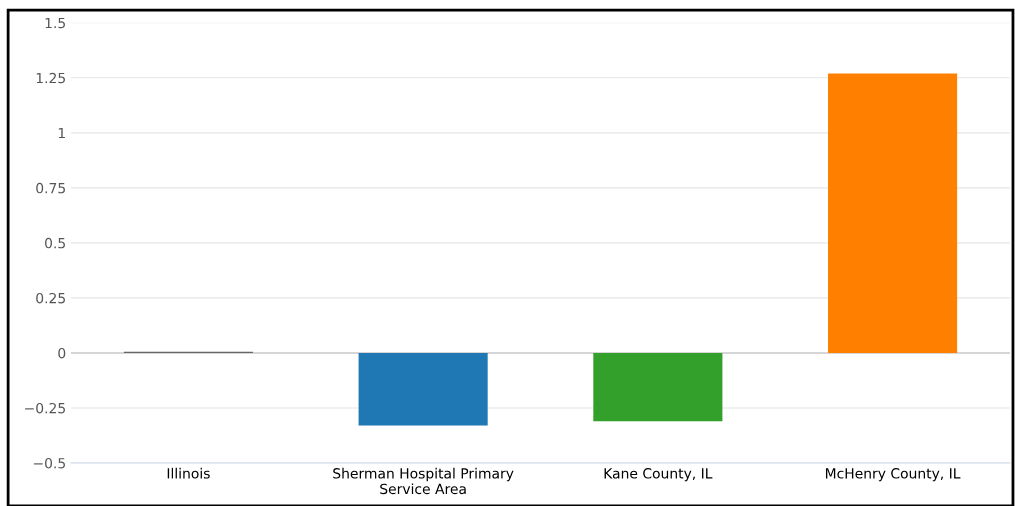 This screenshot has width=1015, height=506. Describe the element at coordinates (55, 243) in the screenshot. I see `y-tick-label: 0.5` at that location.